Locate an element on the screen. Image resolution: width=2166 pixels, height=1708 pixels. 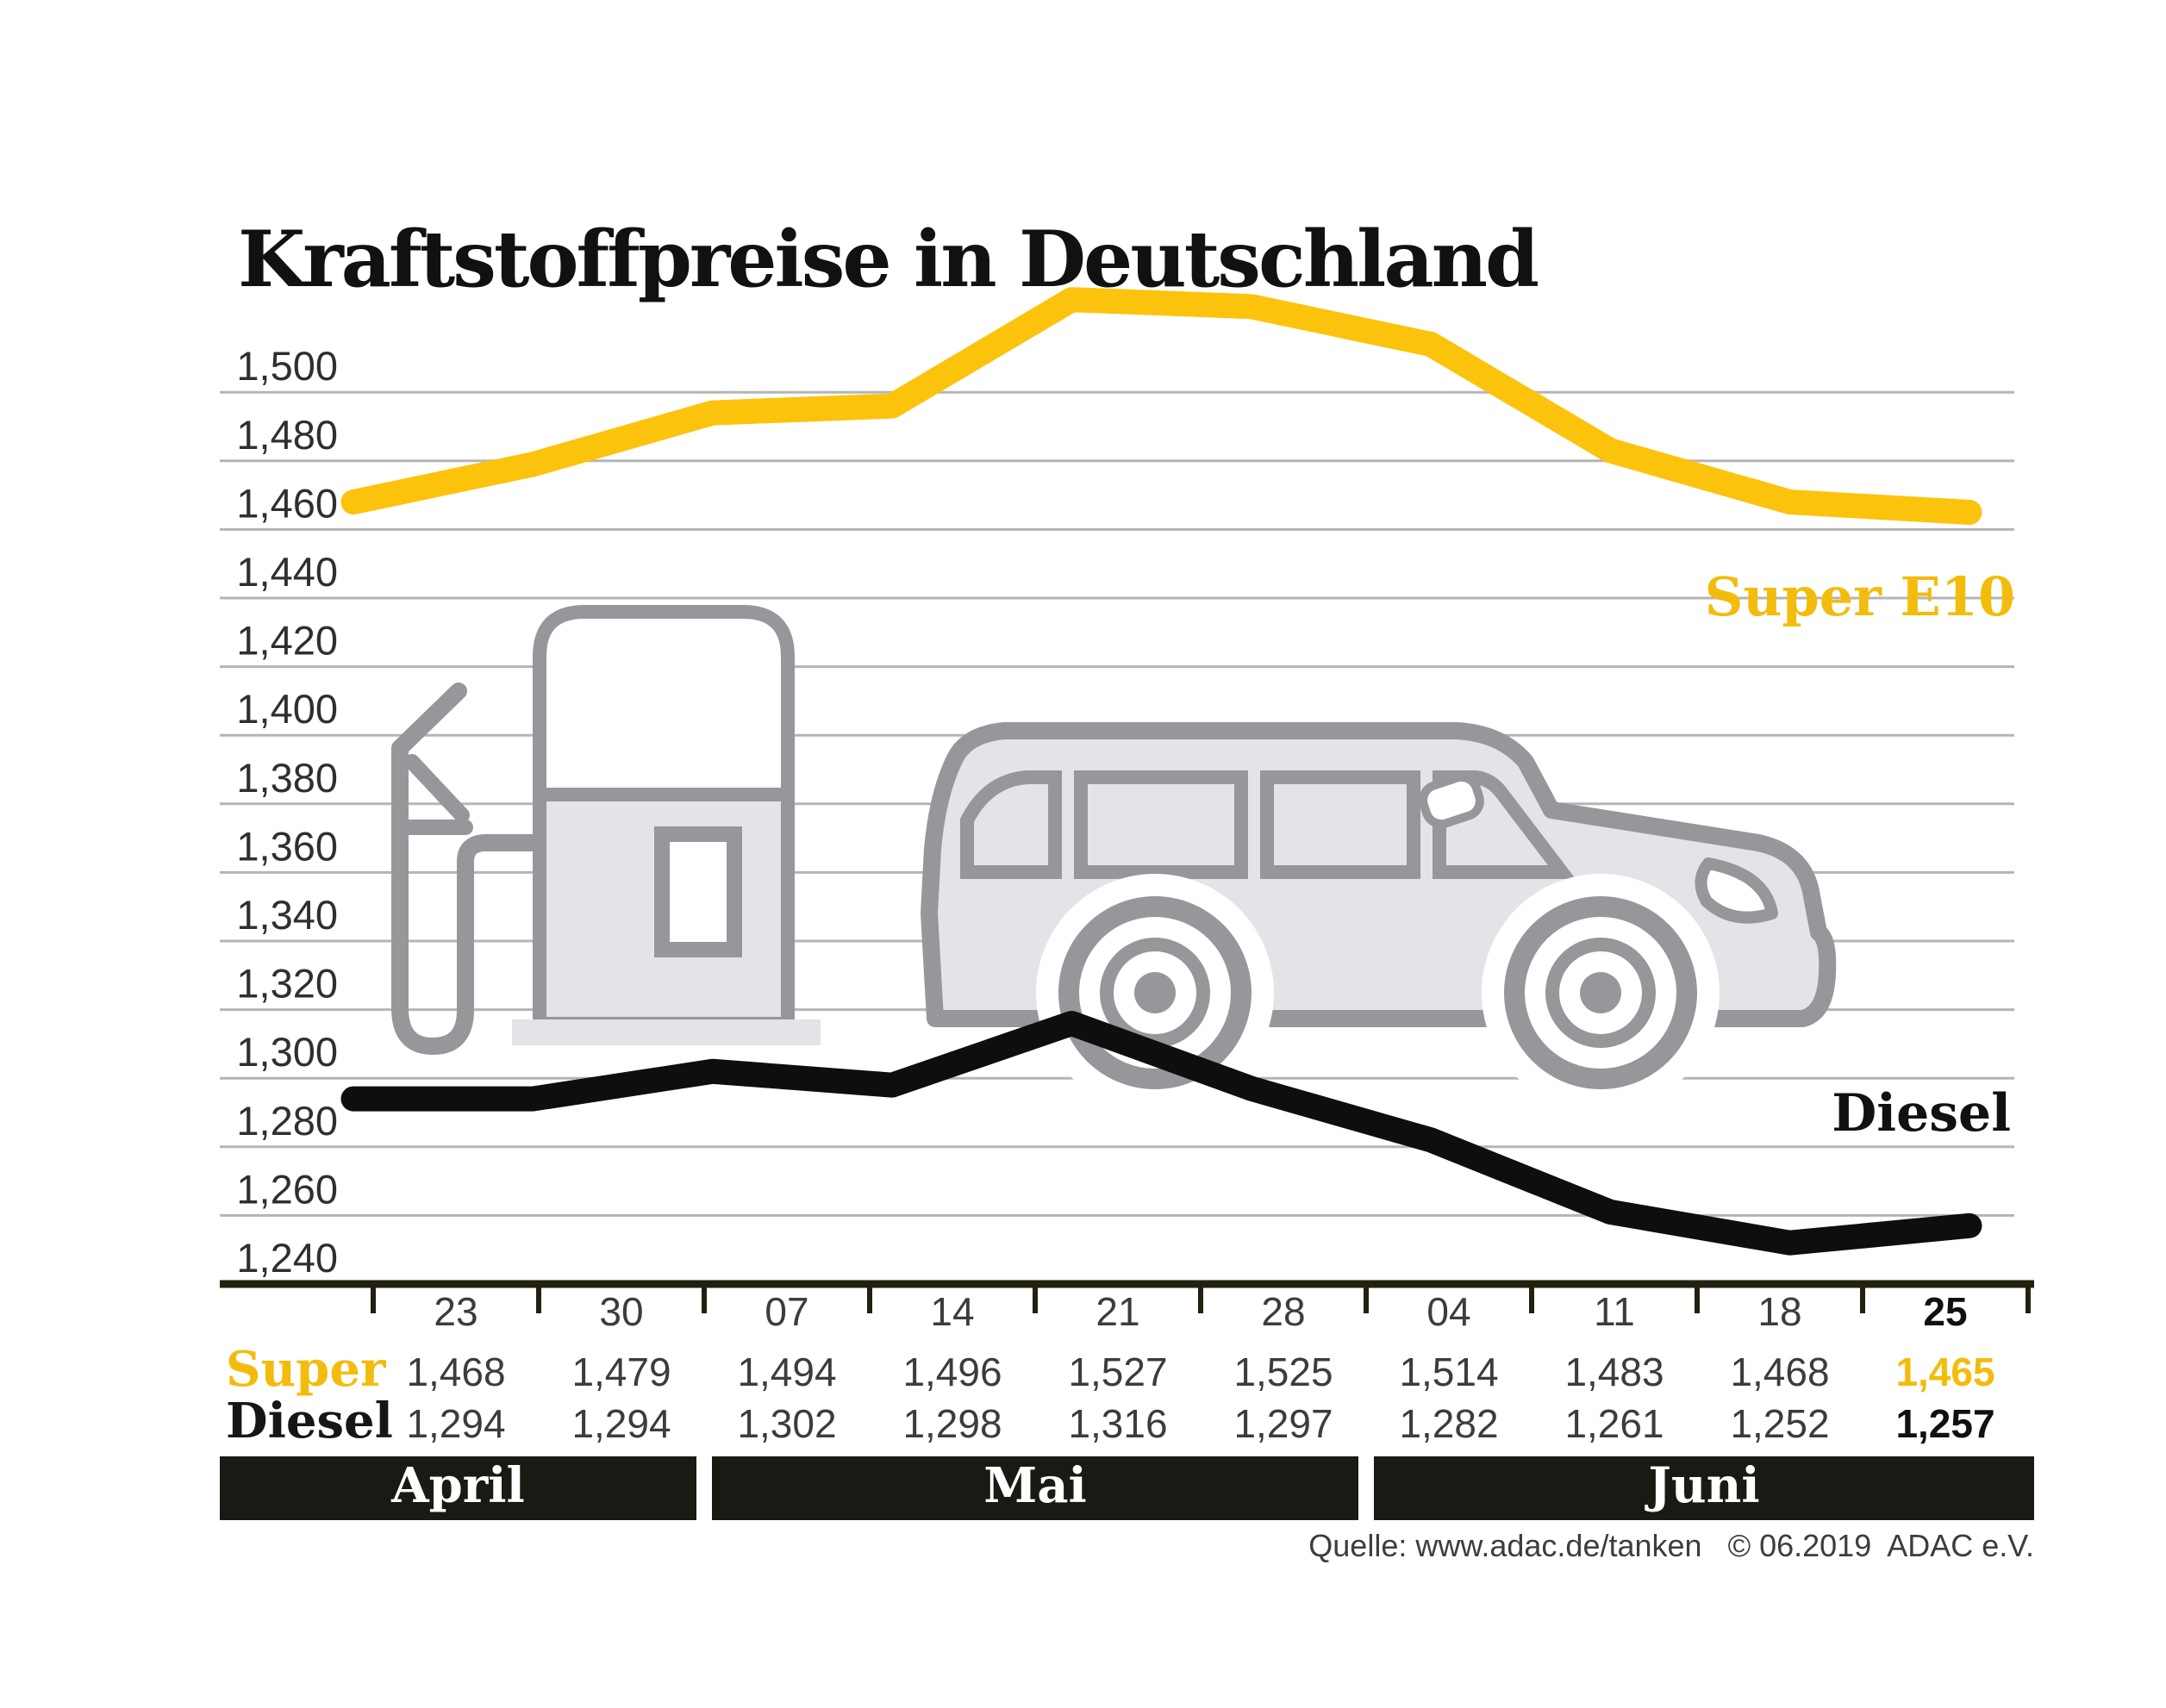
date-label: 11 is located at coordinates (1614, 1312).